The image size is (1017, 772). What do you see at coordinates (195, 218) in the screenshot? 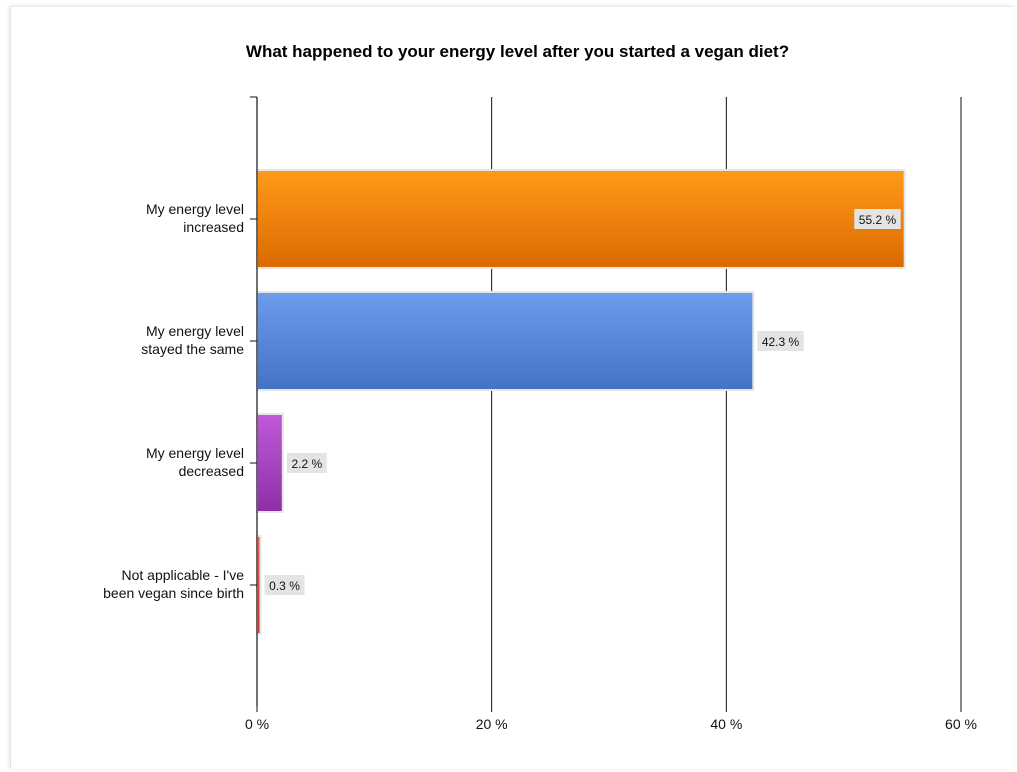
I see `category-label: My energy level increased` at bounding box center [195, 218].